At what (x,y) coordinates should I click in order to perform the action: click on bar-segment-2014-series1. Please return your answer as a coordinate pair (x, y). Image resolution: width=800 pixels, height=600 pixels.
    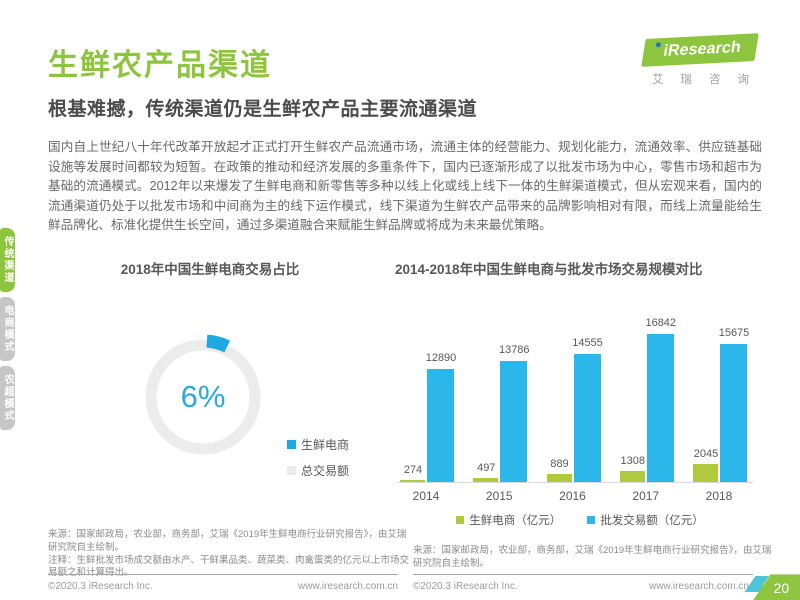
    Looking at the image, I should click on (440, 425).